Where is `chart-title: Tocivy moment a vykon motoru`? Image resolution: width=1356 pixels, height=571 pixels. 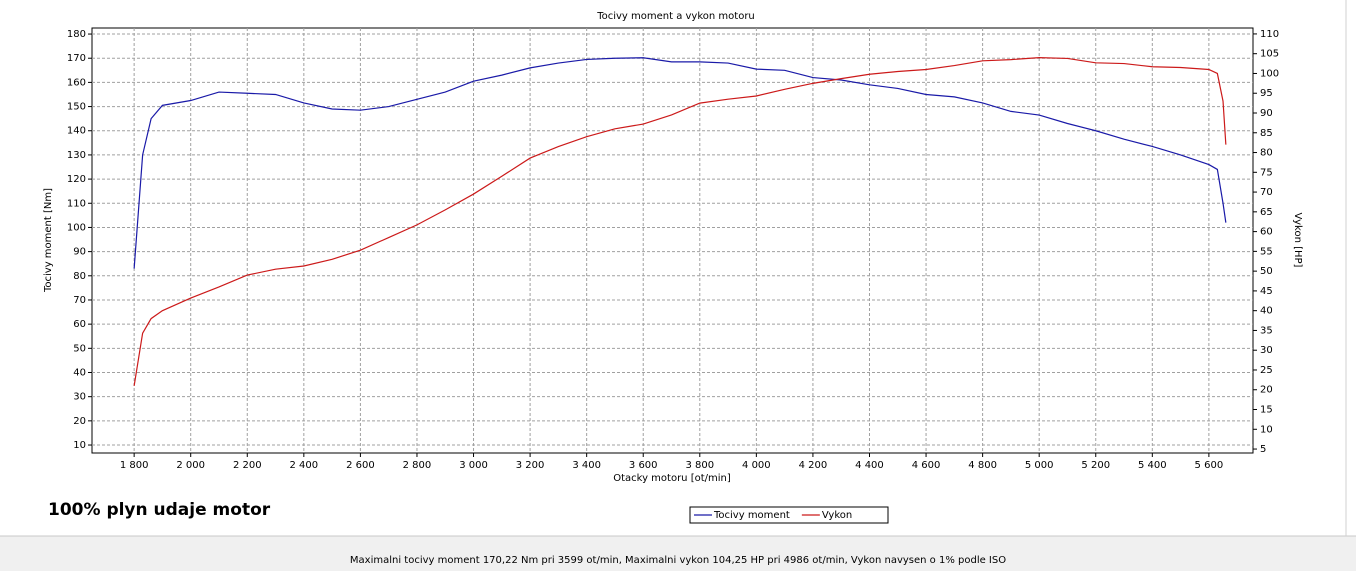
chart-title: Tocivy moment a vykon motoru is located at coordinates (675, 16).